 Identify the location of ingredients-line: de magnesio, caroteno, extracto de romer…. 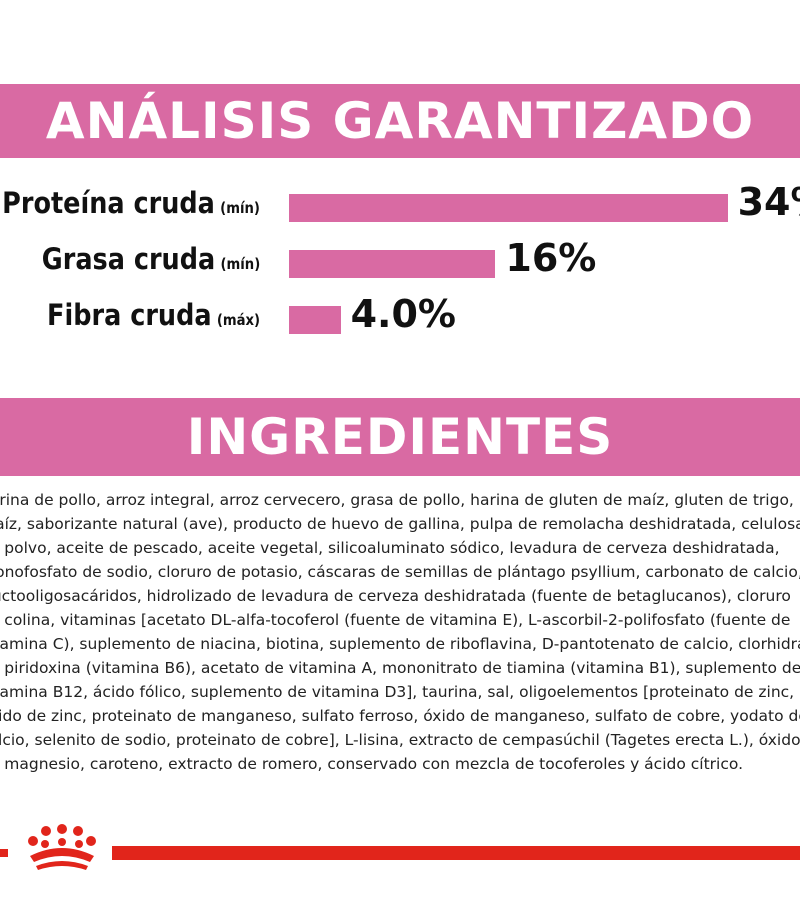
(371, 764).